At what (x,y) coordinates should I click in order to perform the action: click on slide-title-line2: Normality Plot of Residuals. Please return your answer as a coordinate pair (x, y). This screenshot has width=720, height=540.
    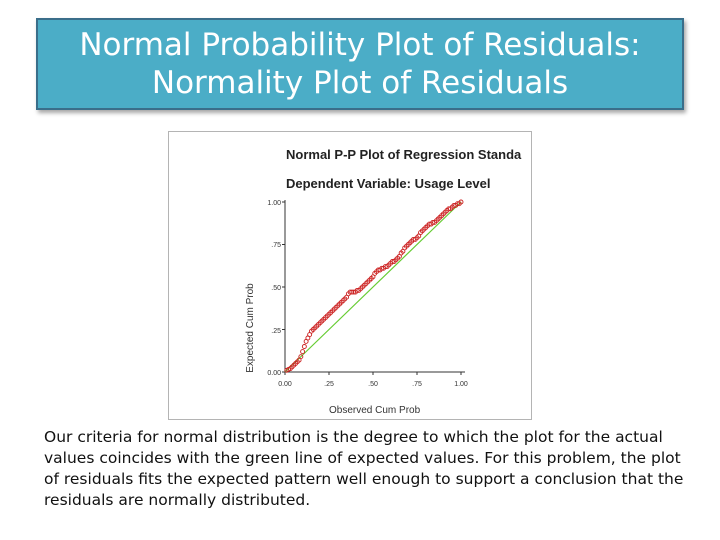
    Looking at the image, I should click on (360, 83).